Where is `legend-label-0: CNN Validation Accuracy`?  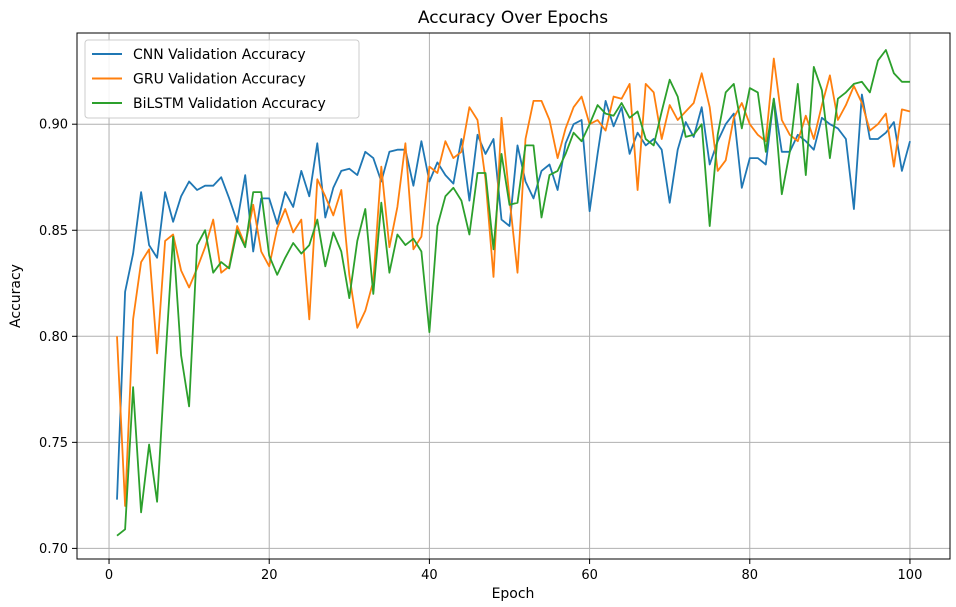 legend-label-0: CNN Validation Accuracy is located at coordinates (219, 55).